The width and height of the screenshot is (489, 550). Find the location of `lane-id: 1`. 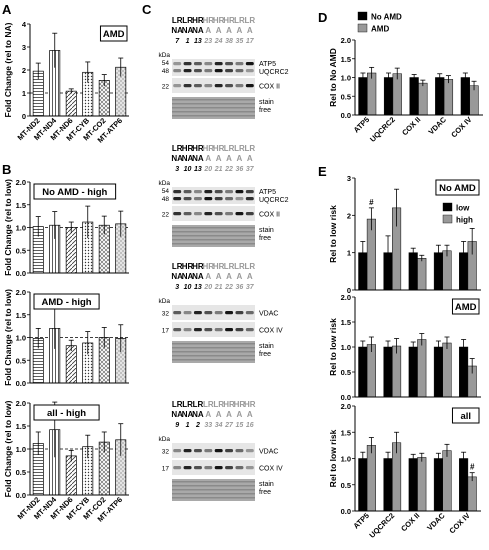

lane-id: 1 is located at coordinates (188, 41).